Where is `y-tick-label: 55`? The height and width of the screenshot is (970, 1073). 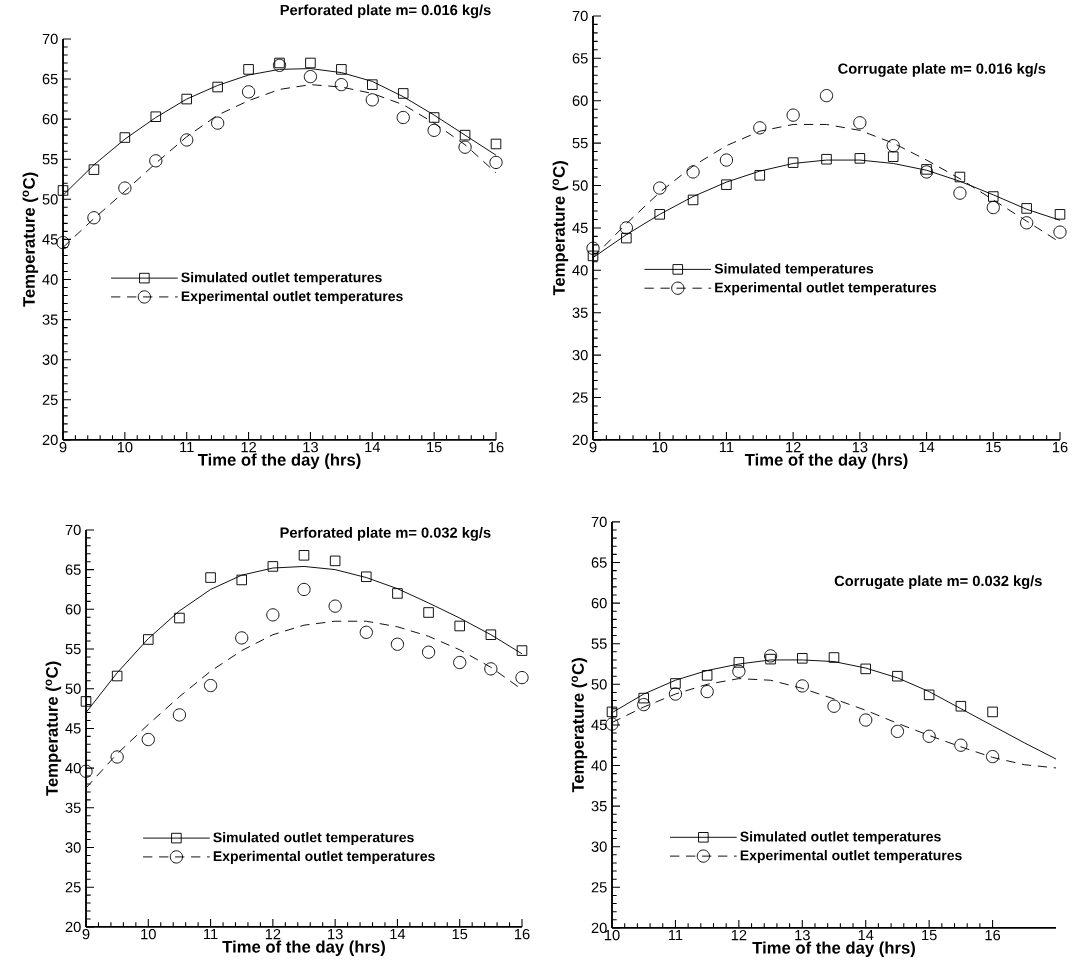
y-tick-label: 55 is located at coordinates (73, 649).